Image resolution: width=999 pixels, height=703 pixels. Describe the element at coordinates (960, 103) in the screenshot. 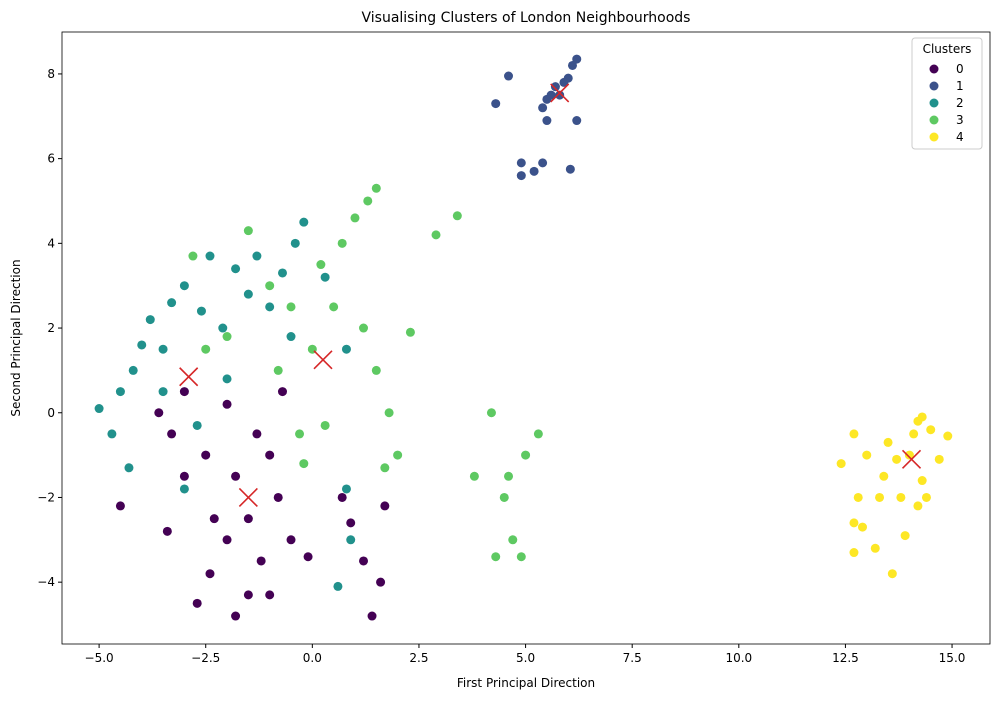

I see `legend-label: 2` at that location.